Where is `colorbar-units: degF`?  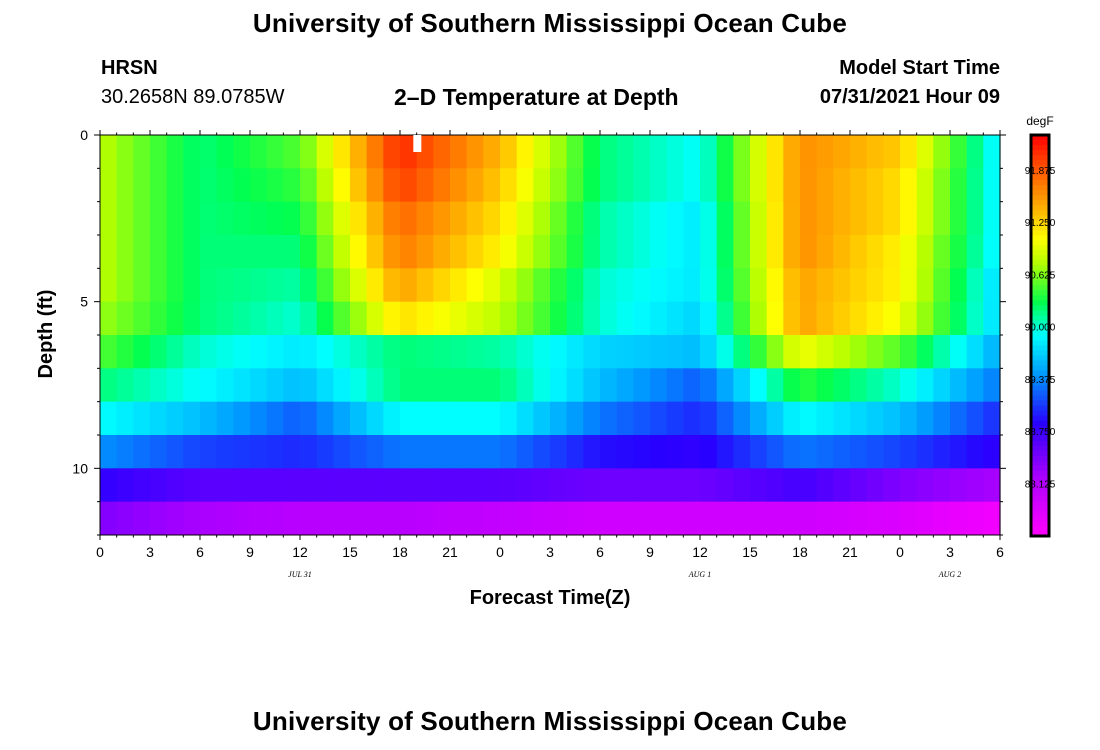
colorbar-units: degF is located at coordinates (1039, 121).